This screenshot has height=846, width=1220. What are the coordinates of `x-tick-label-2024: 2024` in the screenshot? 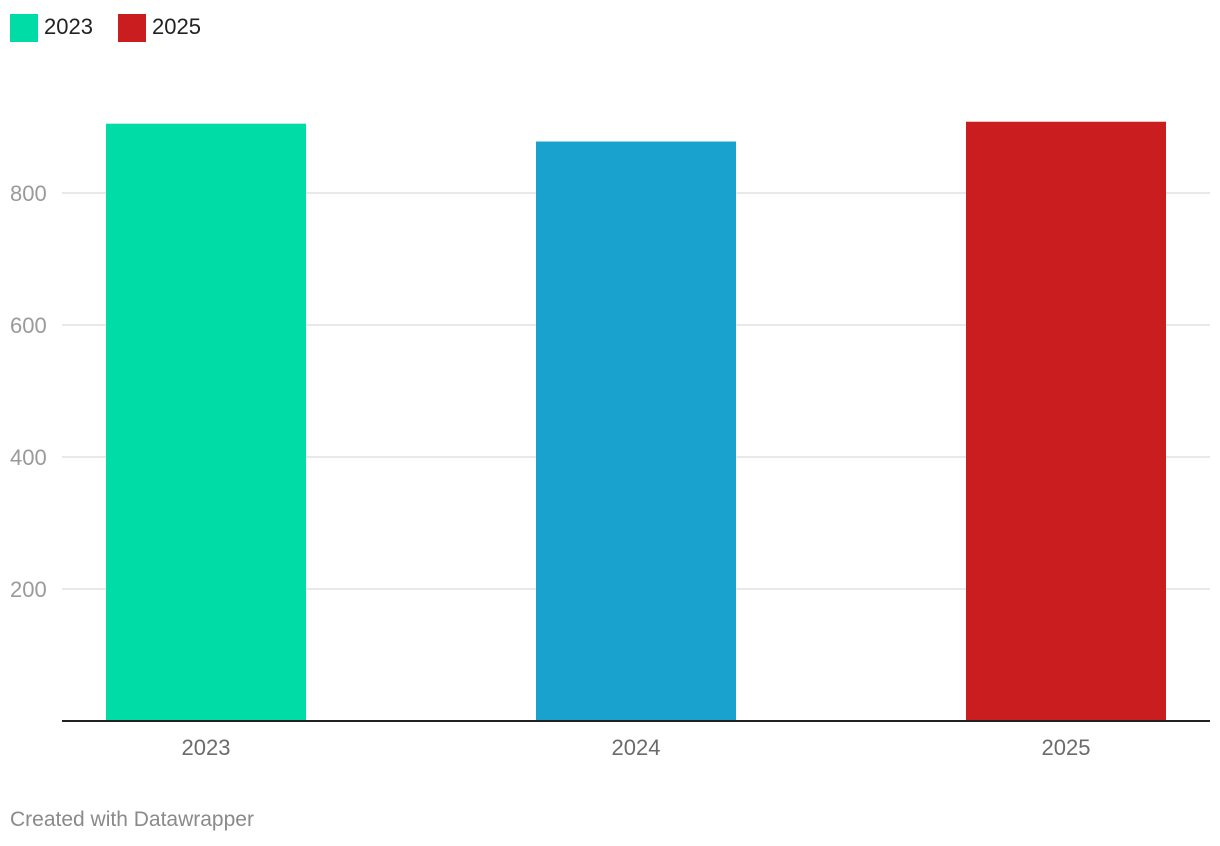 It's located at (636, 747).